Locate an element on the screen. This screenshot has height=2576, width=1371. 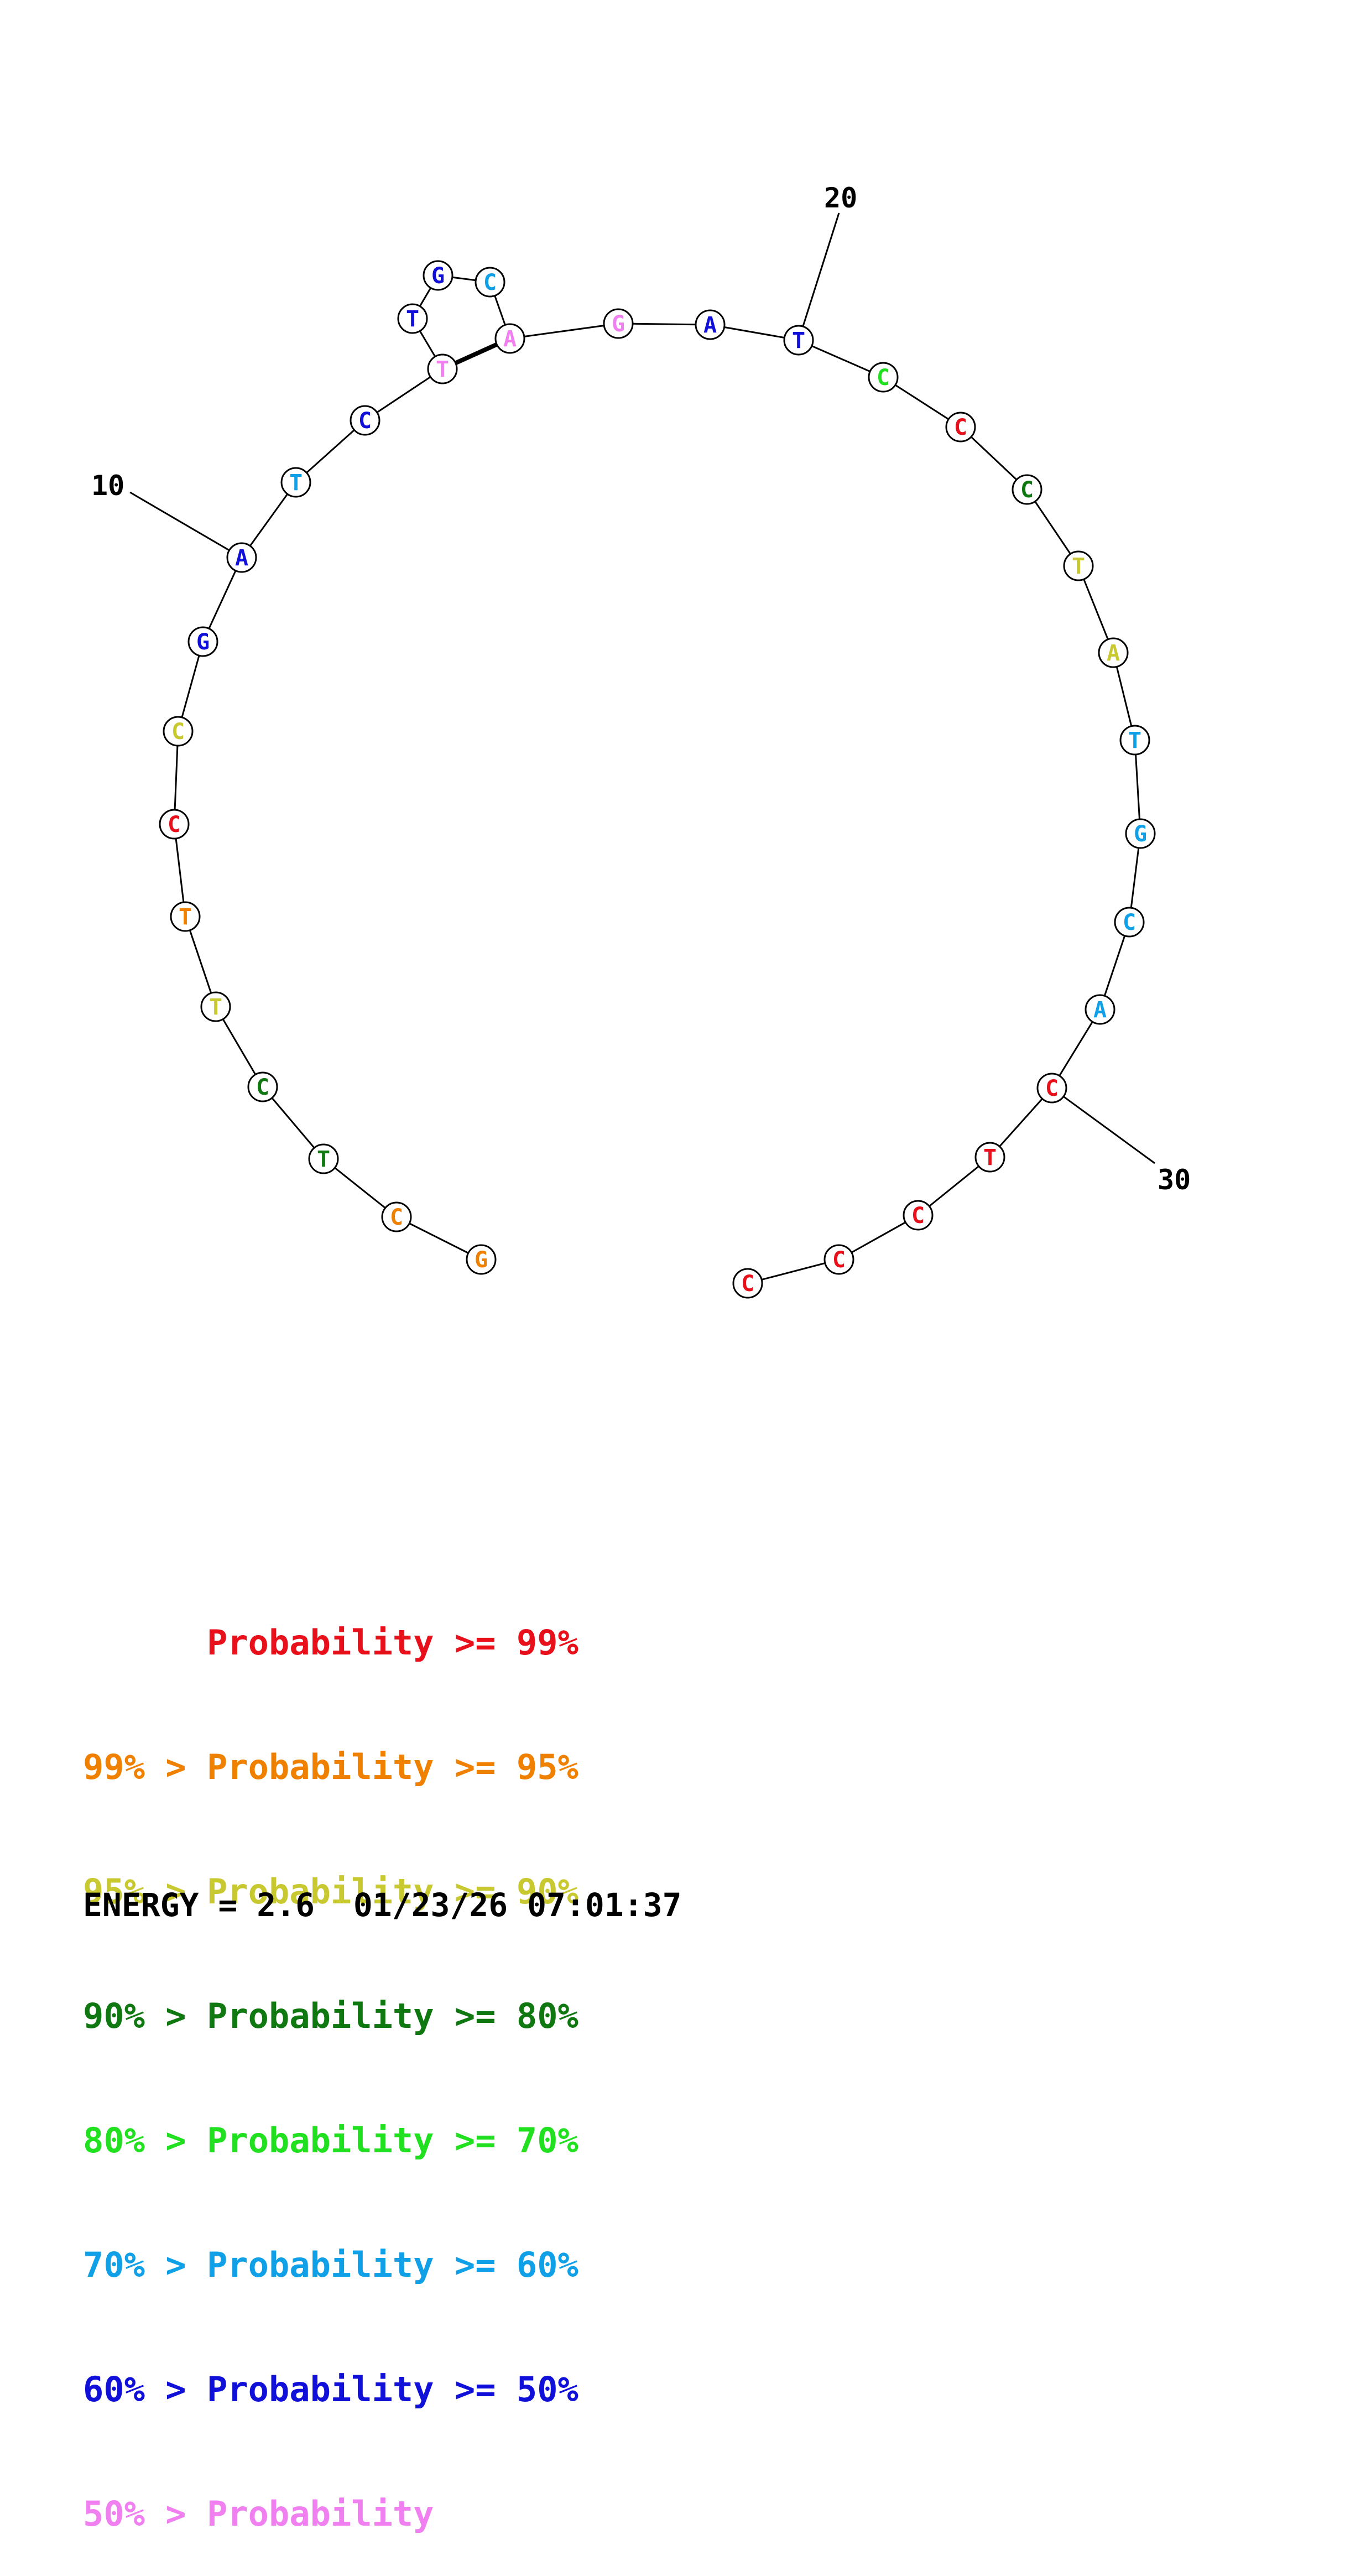
legend-row-50: 60% > Probability >= 50% is located at coordinates (331, 2389).